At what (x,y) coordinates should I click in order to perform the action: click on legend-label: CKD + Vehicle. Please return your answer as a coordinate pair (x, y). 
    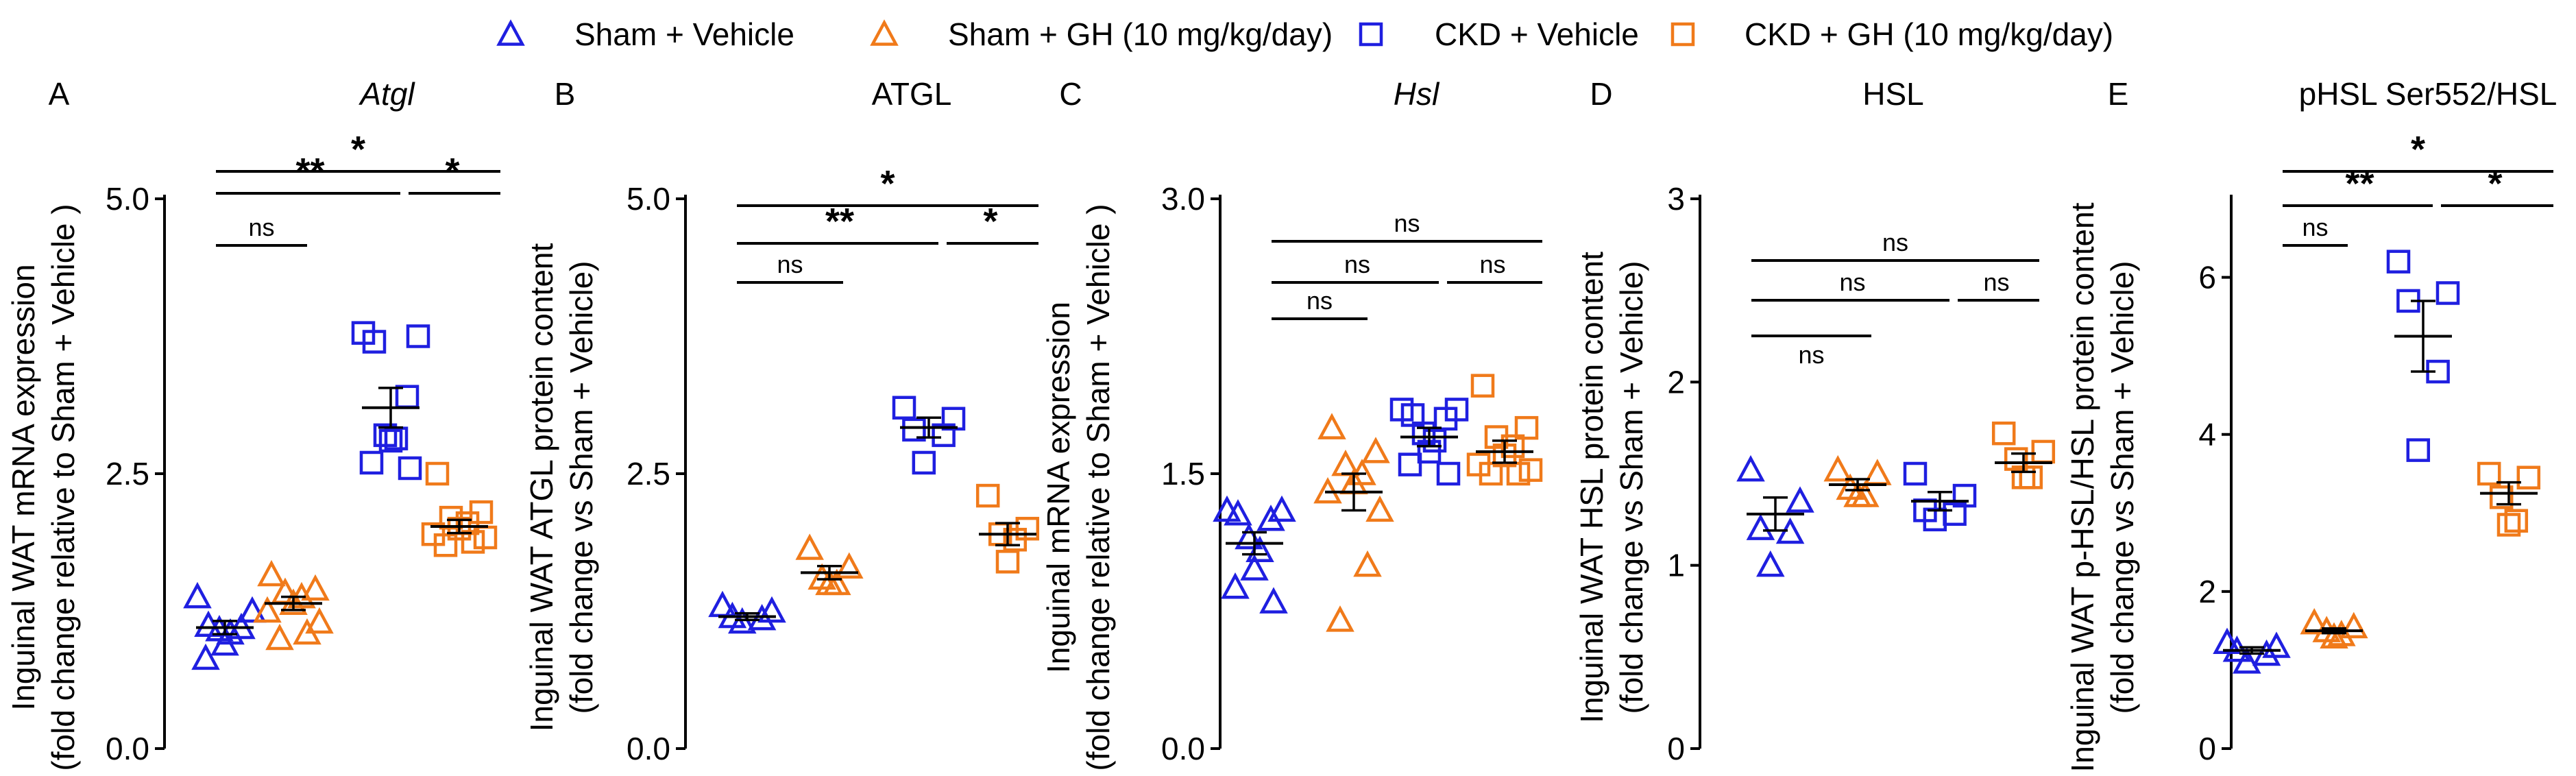
    Looking at the image, I should click on (1537, 34).